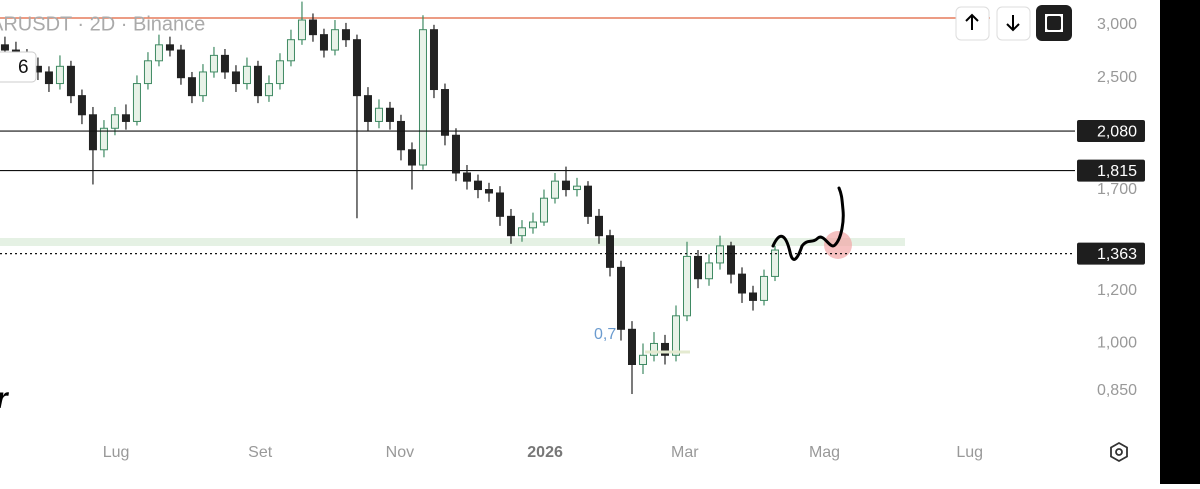 The height and width of the screenshot is (489, 1200). Describe the element at coordinates (116, 452) in the screenshot. I see `x-tick-label: Lug` at that location.